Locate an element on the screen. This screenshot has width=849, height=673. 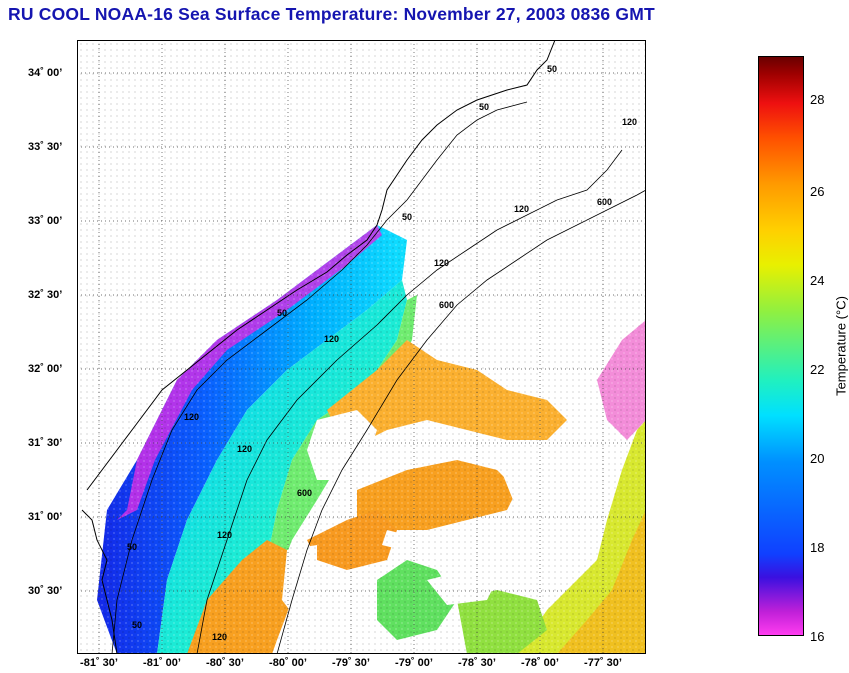
lat-label: 34˚ 00’ is located at coordinates (45, 73).